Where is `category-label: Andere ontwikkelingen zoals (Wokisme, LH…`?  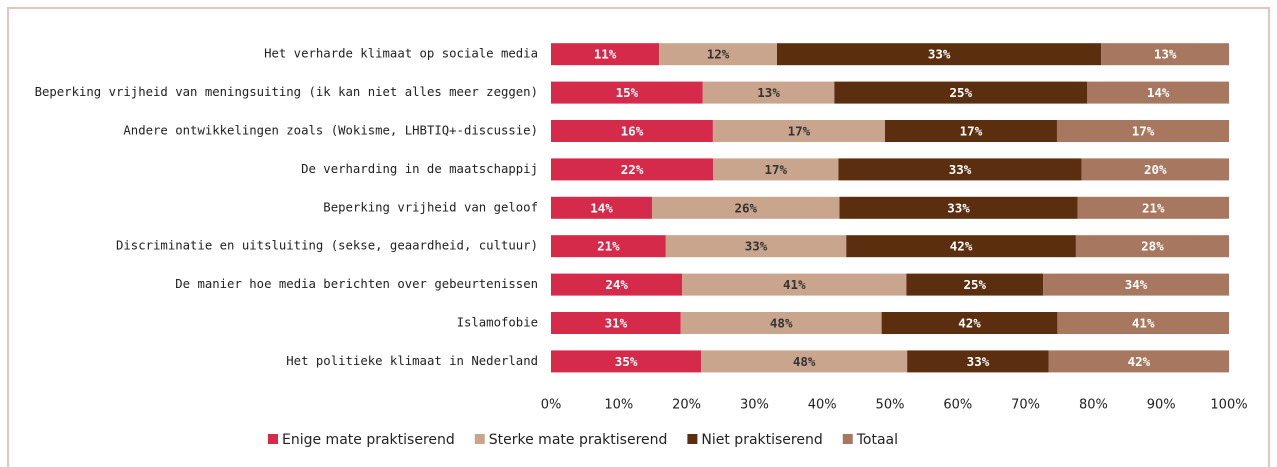
category-label: Andere ontwikkelingen zoals (Wokisme, LH… is located at coordinates (330, 131).